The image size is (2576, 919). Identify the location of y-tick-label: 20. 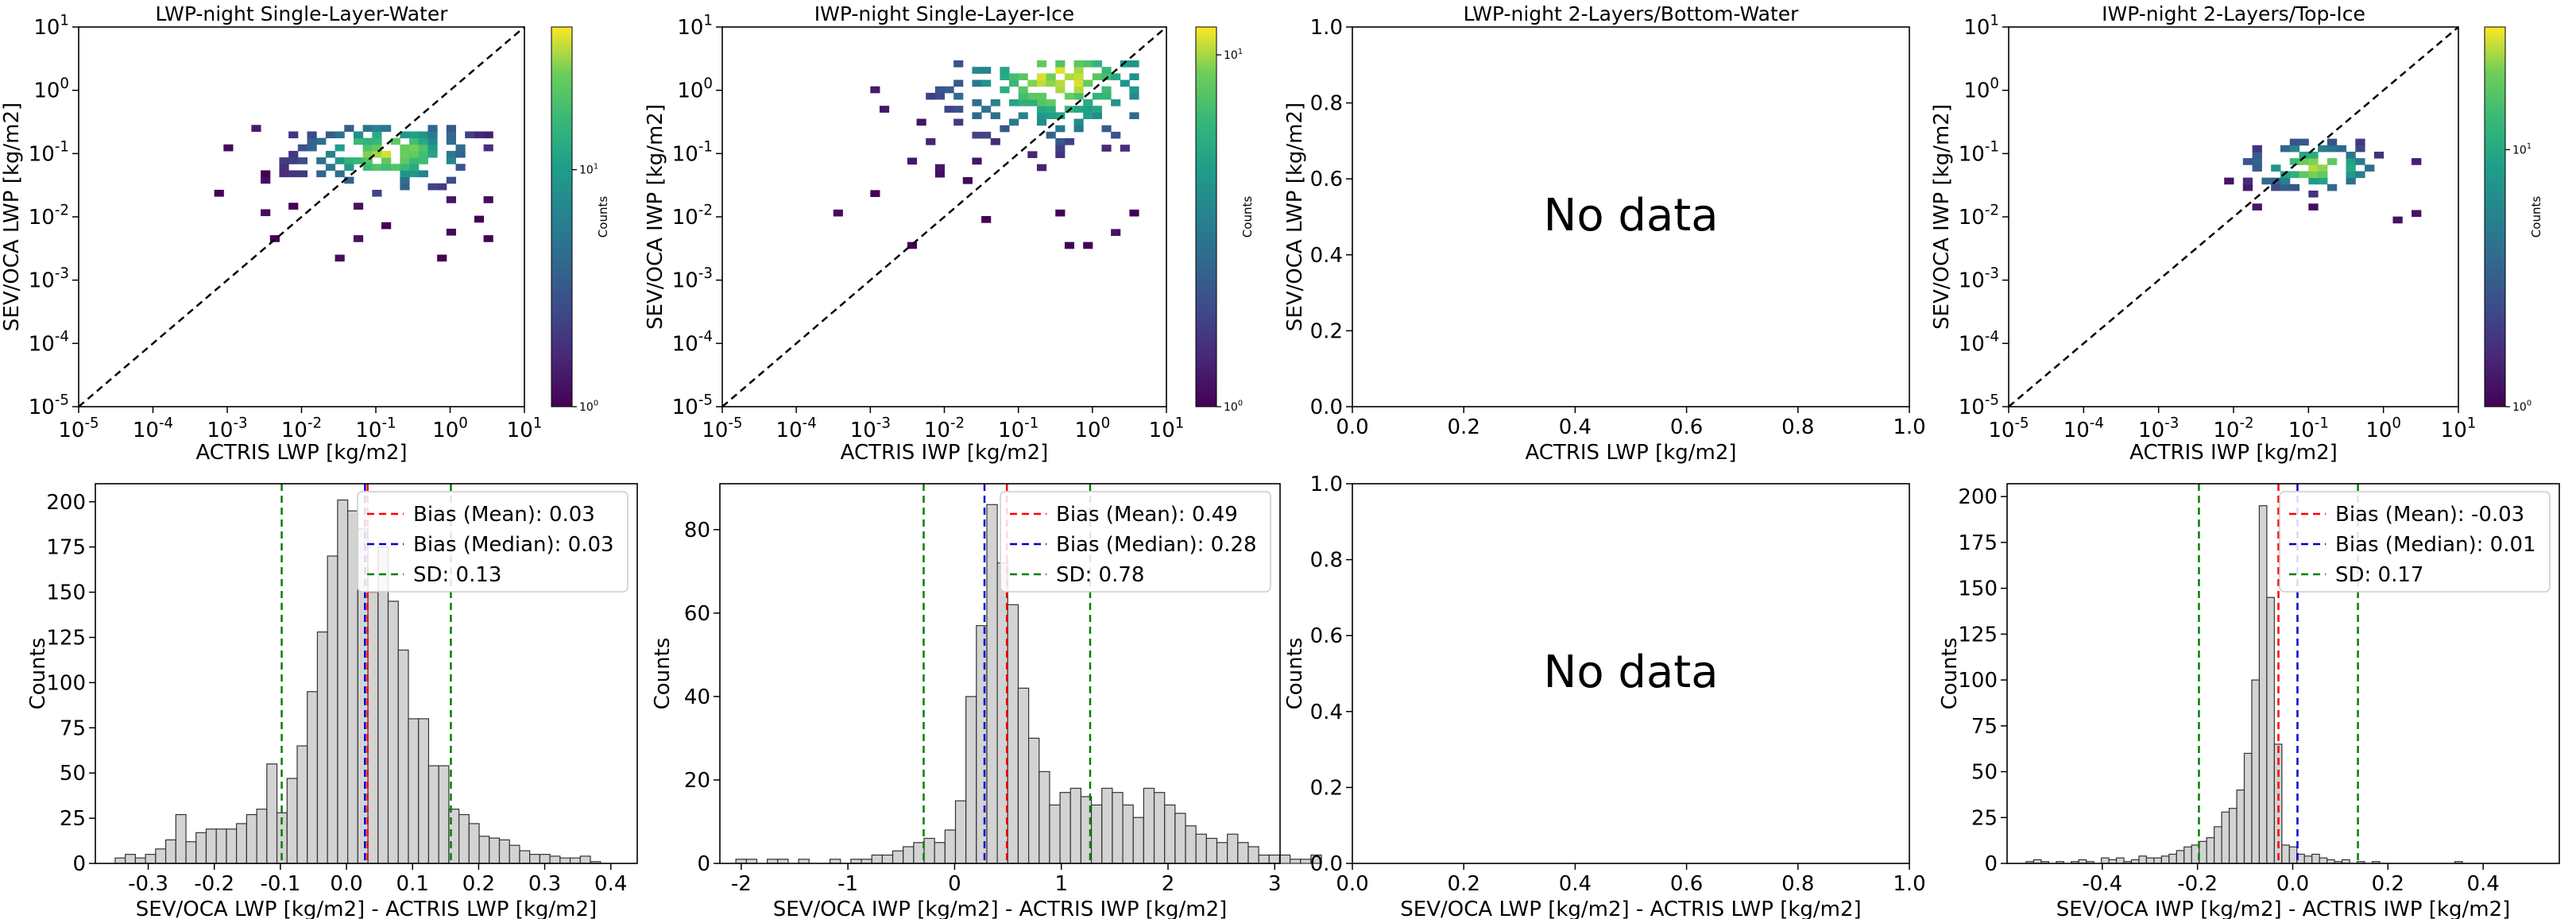
(697, 781).